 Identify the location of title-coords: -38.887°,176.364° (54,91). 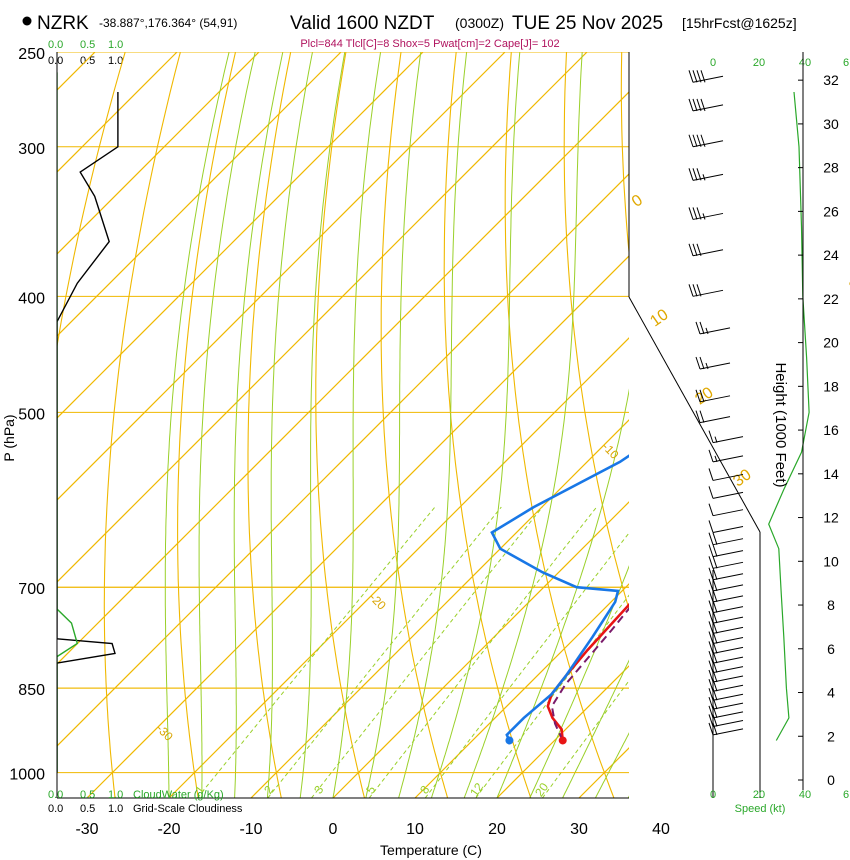
(168, 23).